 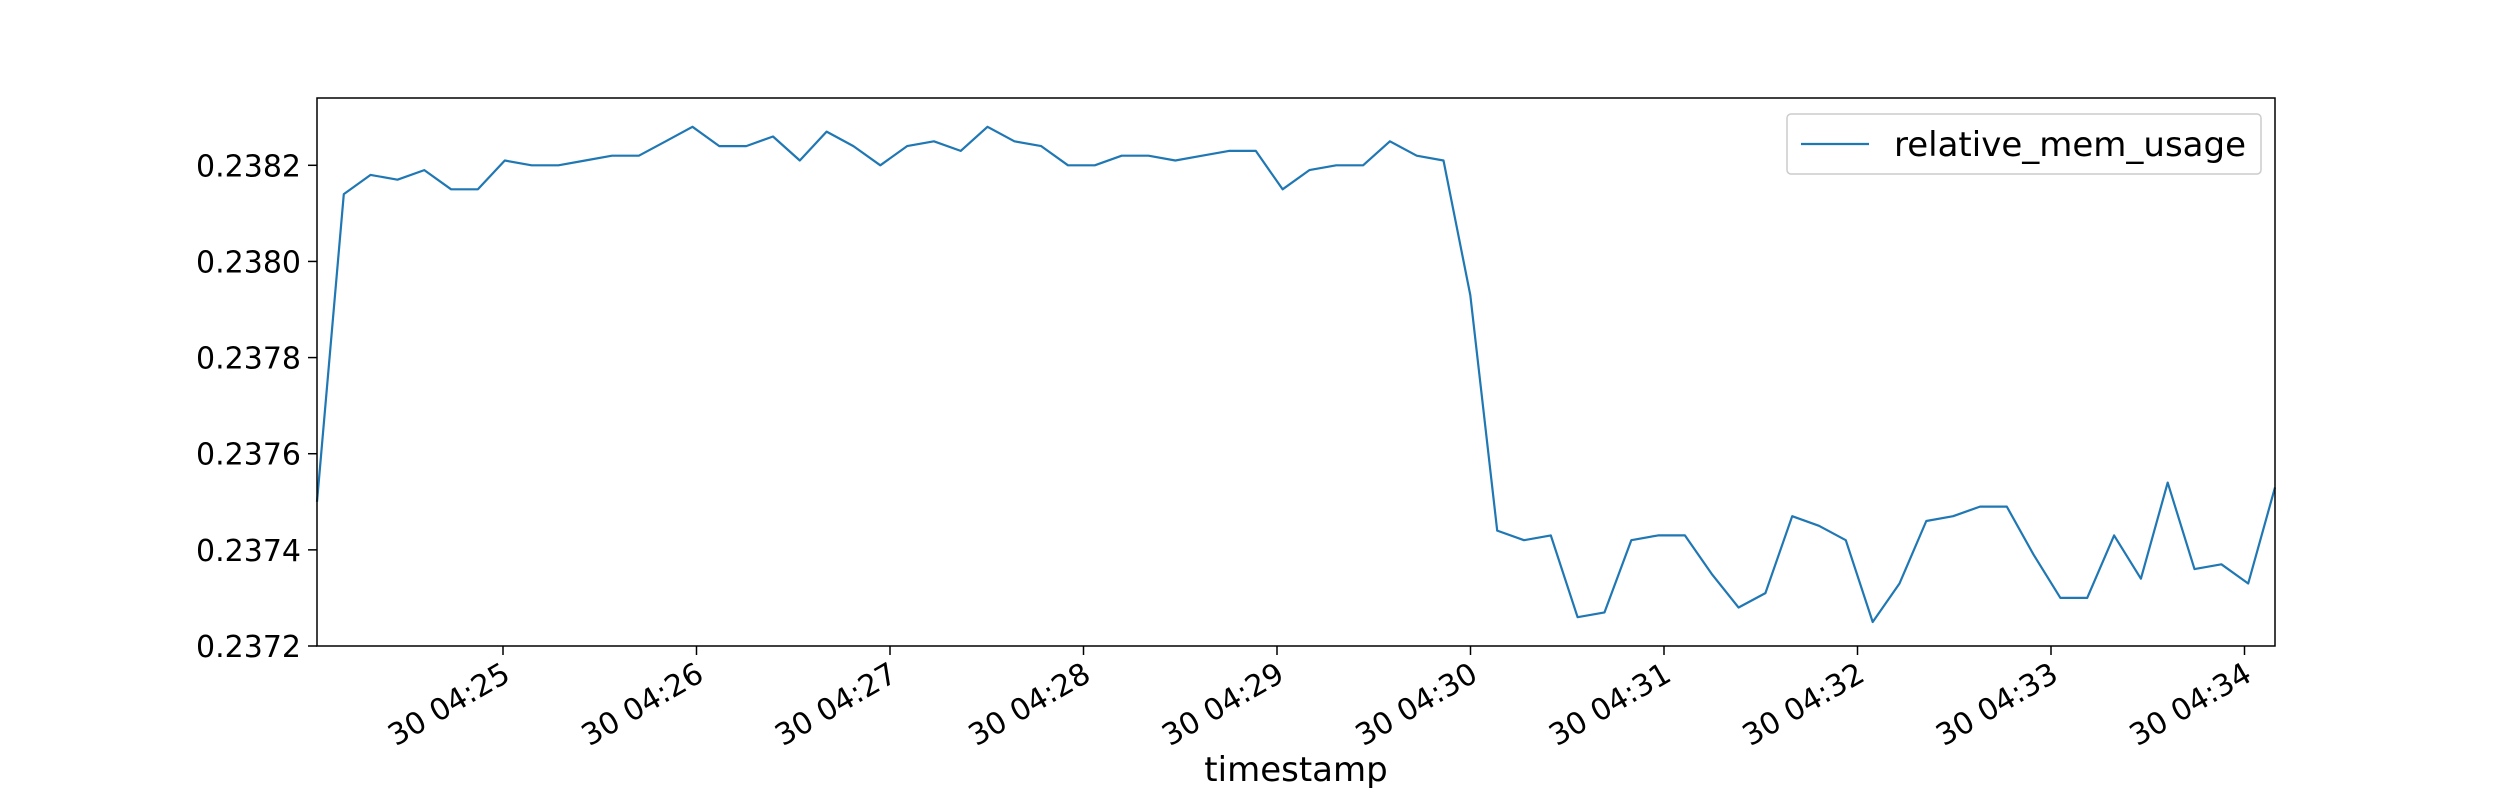 What do you see at coordinates (1610, 704) in the screenshot?
I see `x-tick-label: 30 04:31` at bounding box center [1610, 704].